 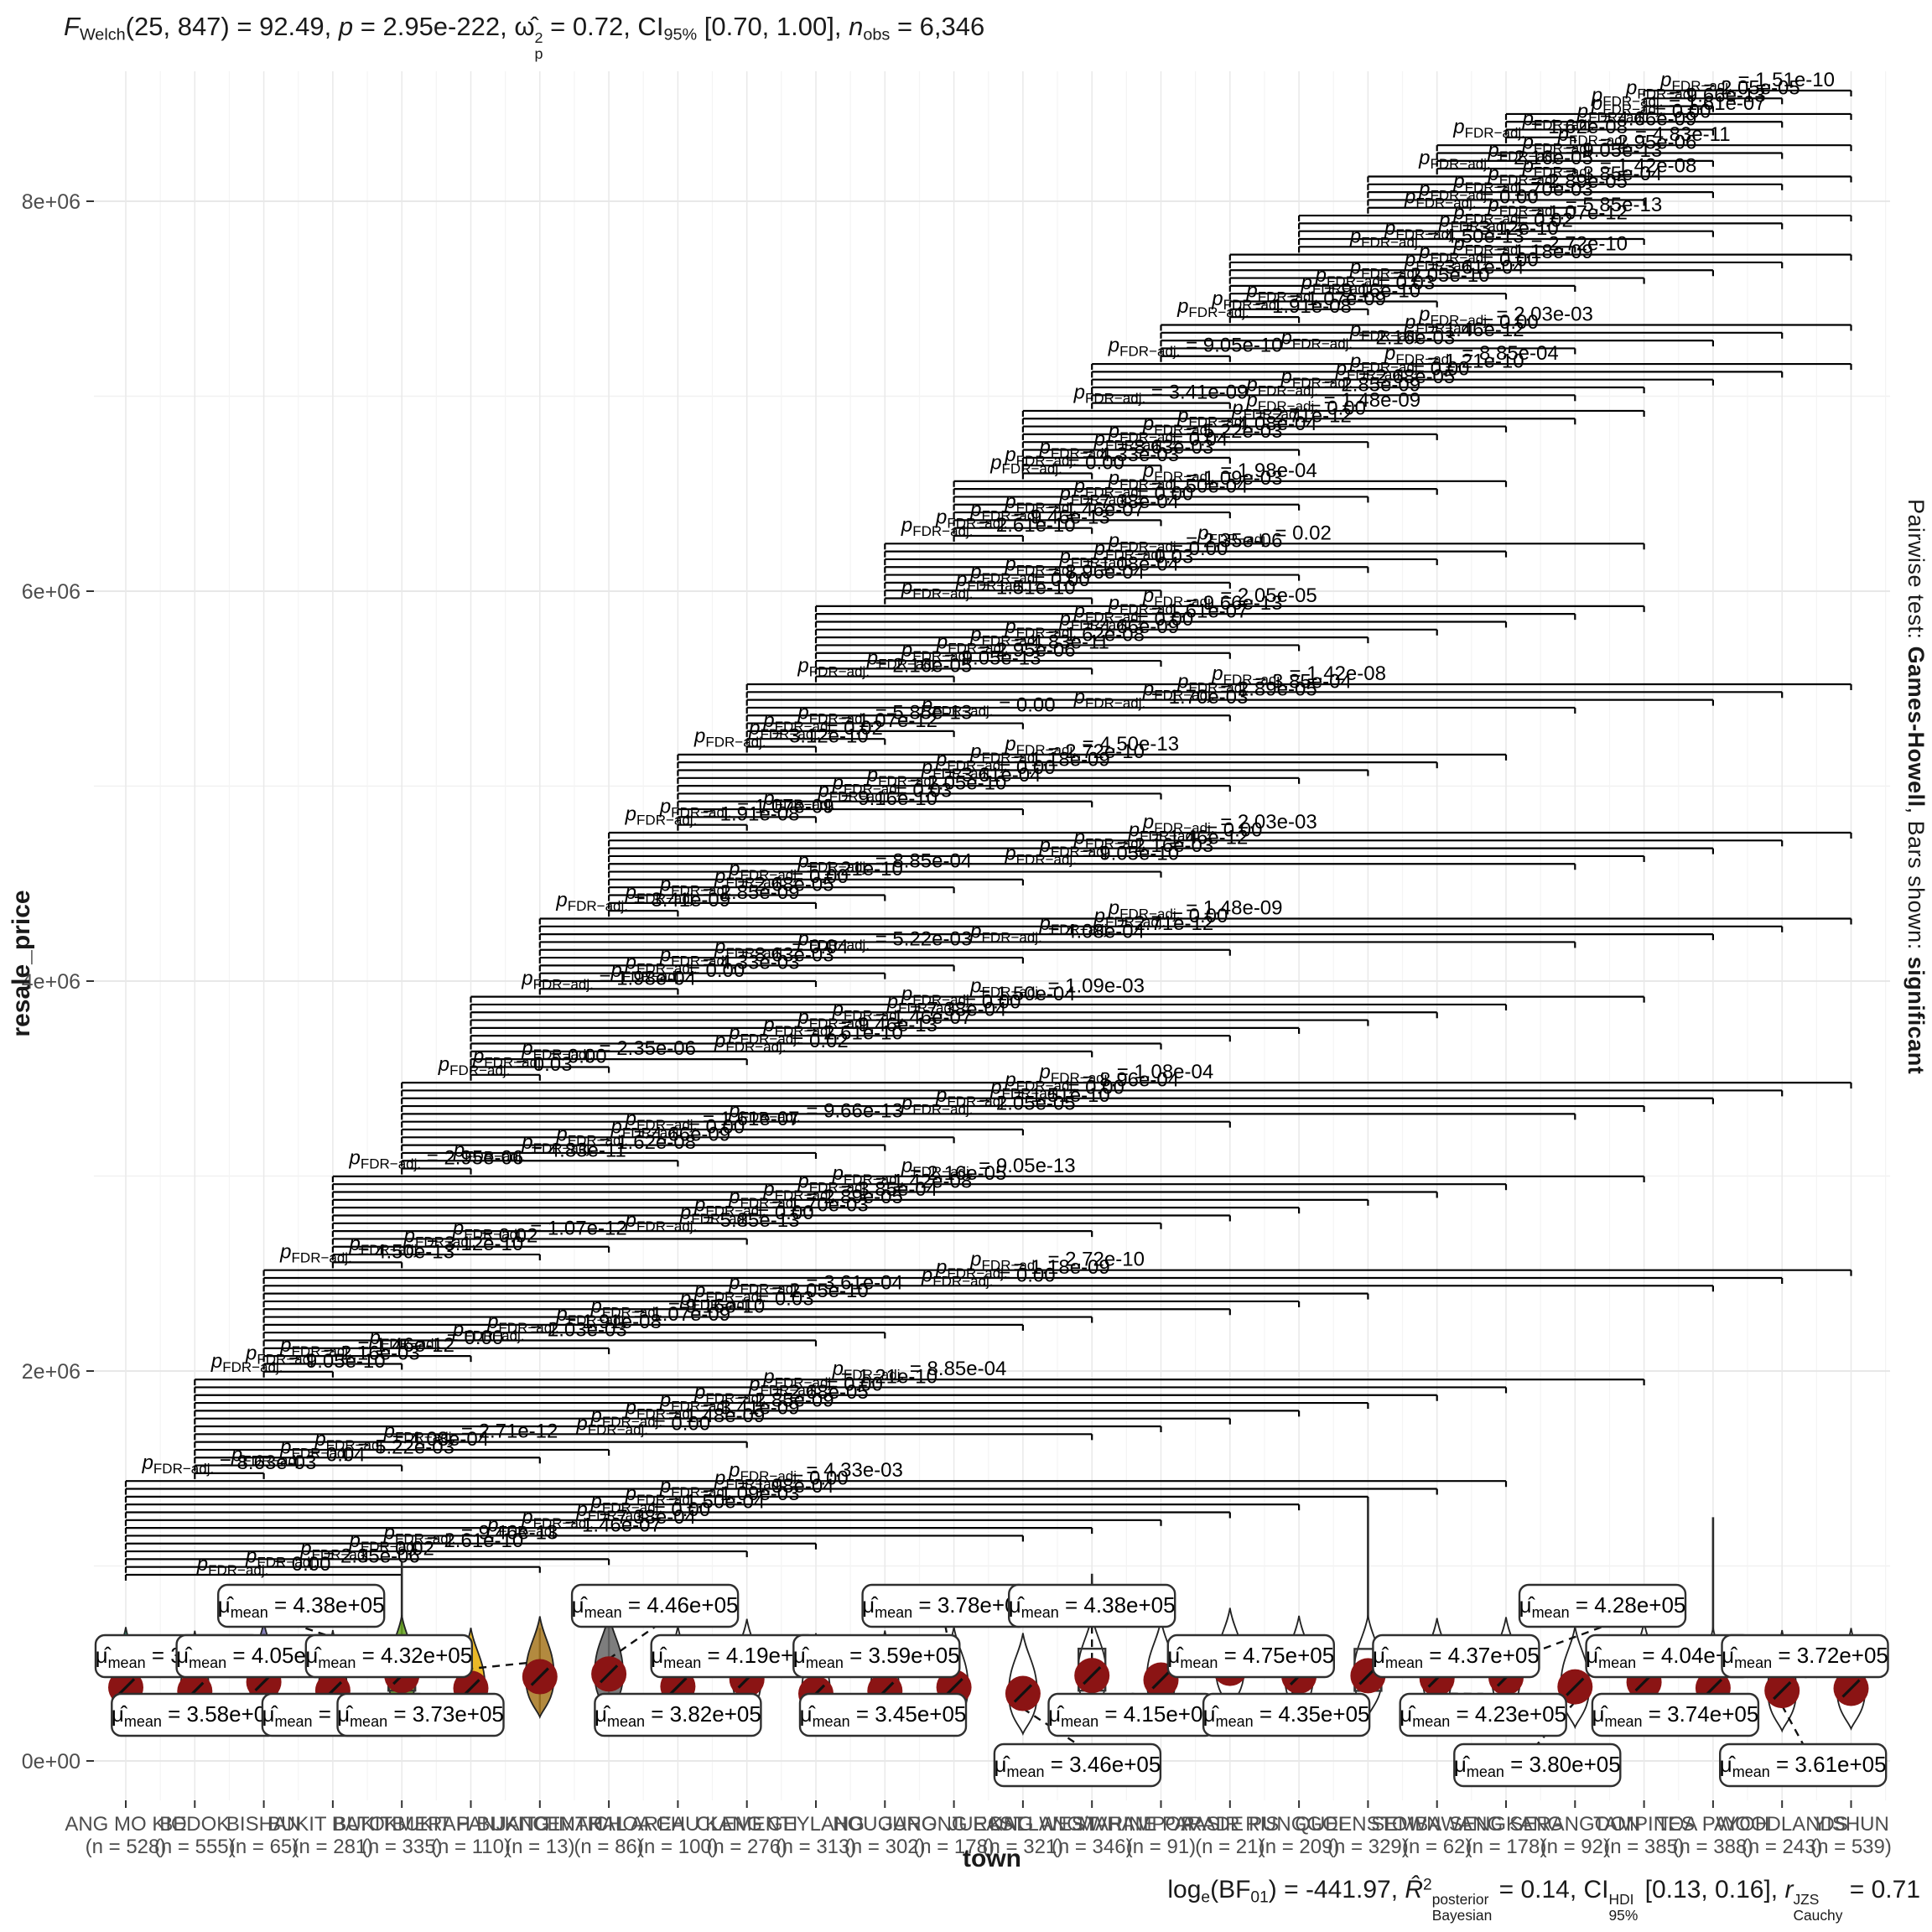 I want to click on x-tick-label: CLEMENTI (n = 276), so click(x=746, y=1835).